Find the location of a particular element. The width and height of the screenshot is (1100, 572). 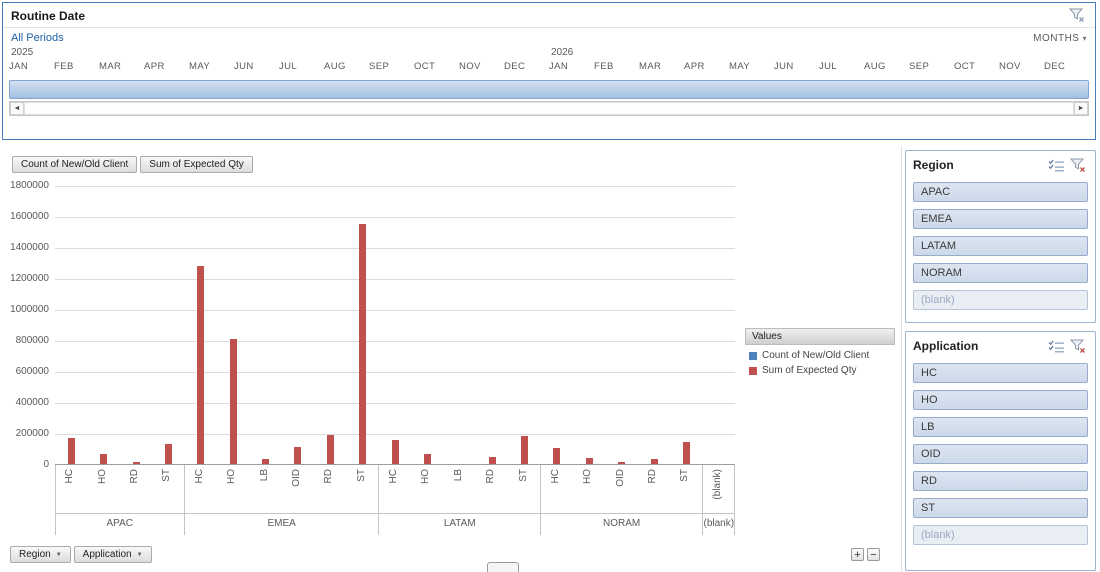

timeline-selection-band is located at coordinates (549, 89).